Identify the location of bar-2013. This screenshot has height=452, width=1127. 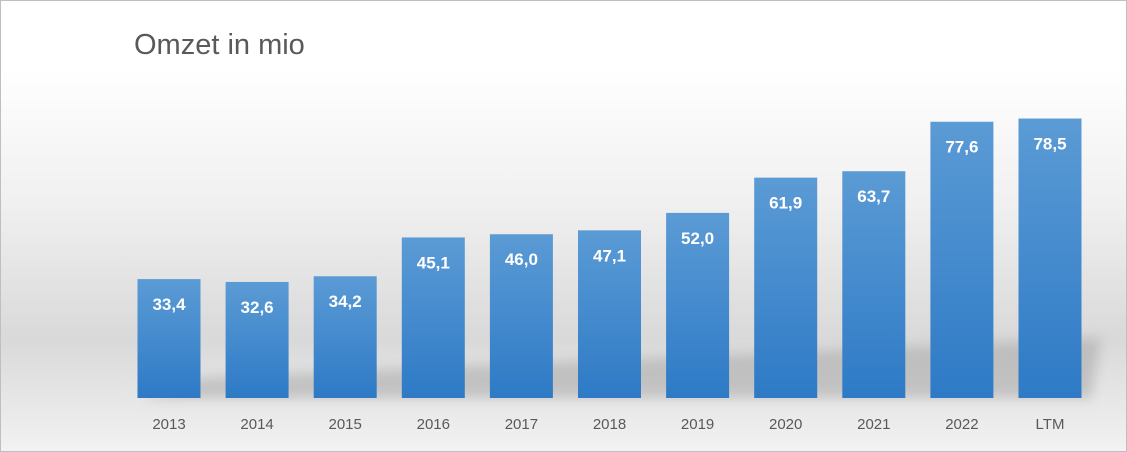
(169, 338).